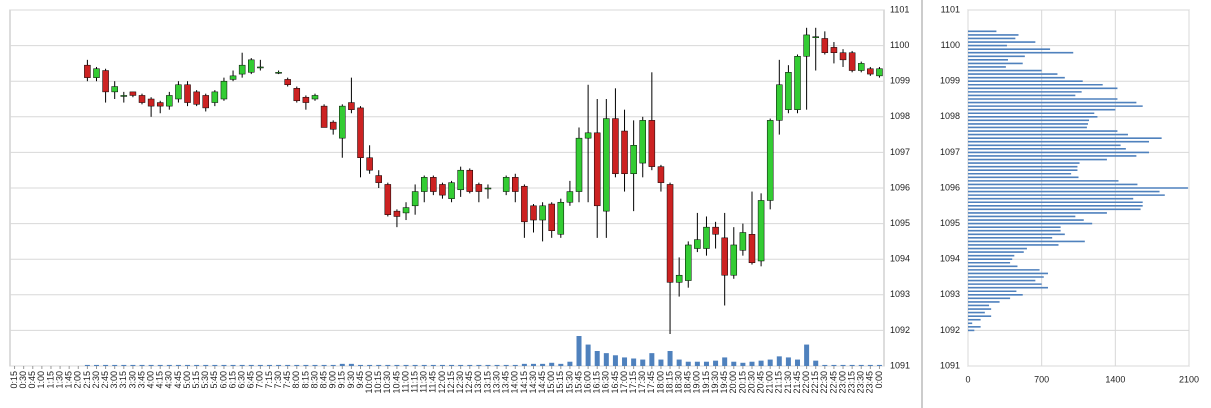 The height and width of the screenshot is (408, 1211). I want to click on x-tick-label: 16:45, so click(615, 382).